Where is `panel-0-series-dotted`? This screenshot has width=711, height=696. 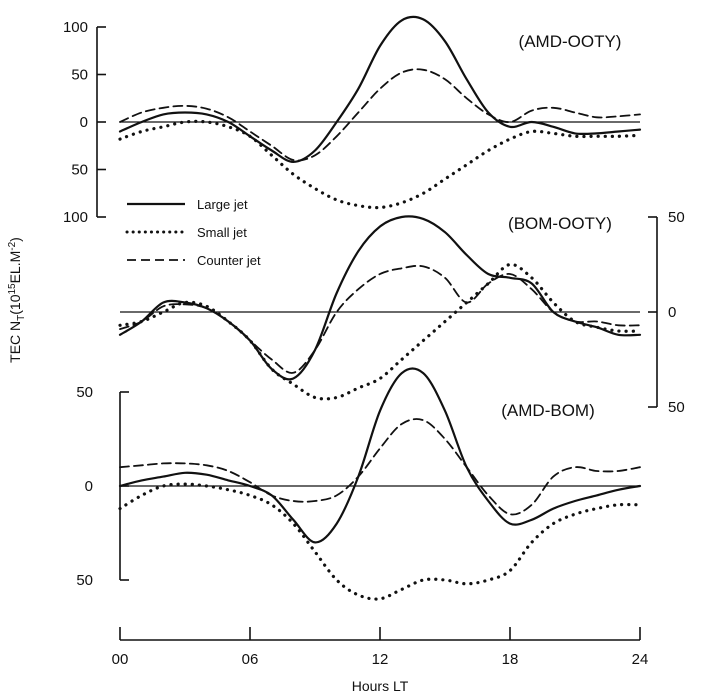 panel-0-series-dotted is located at coordinates (380, 164).